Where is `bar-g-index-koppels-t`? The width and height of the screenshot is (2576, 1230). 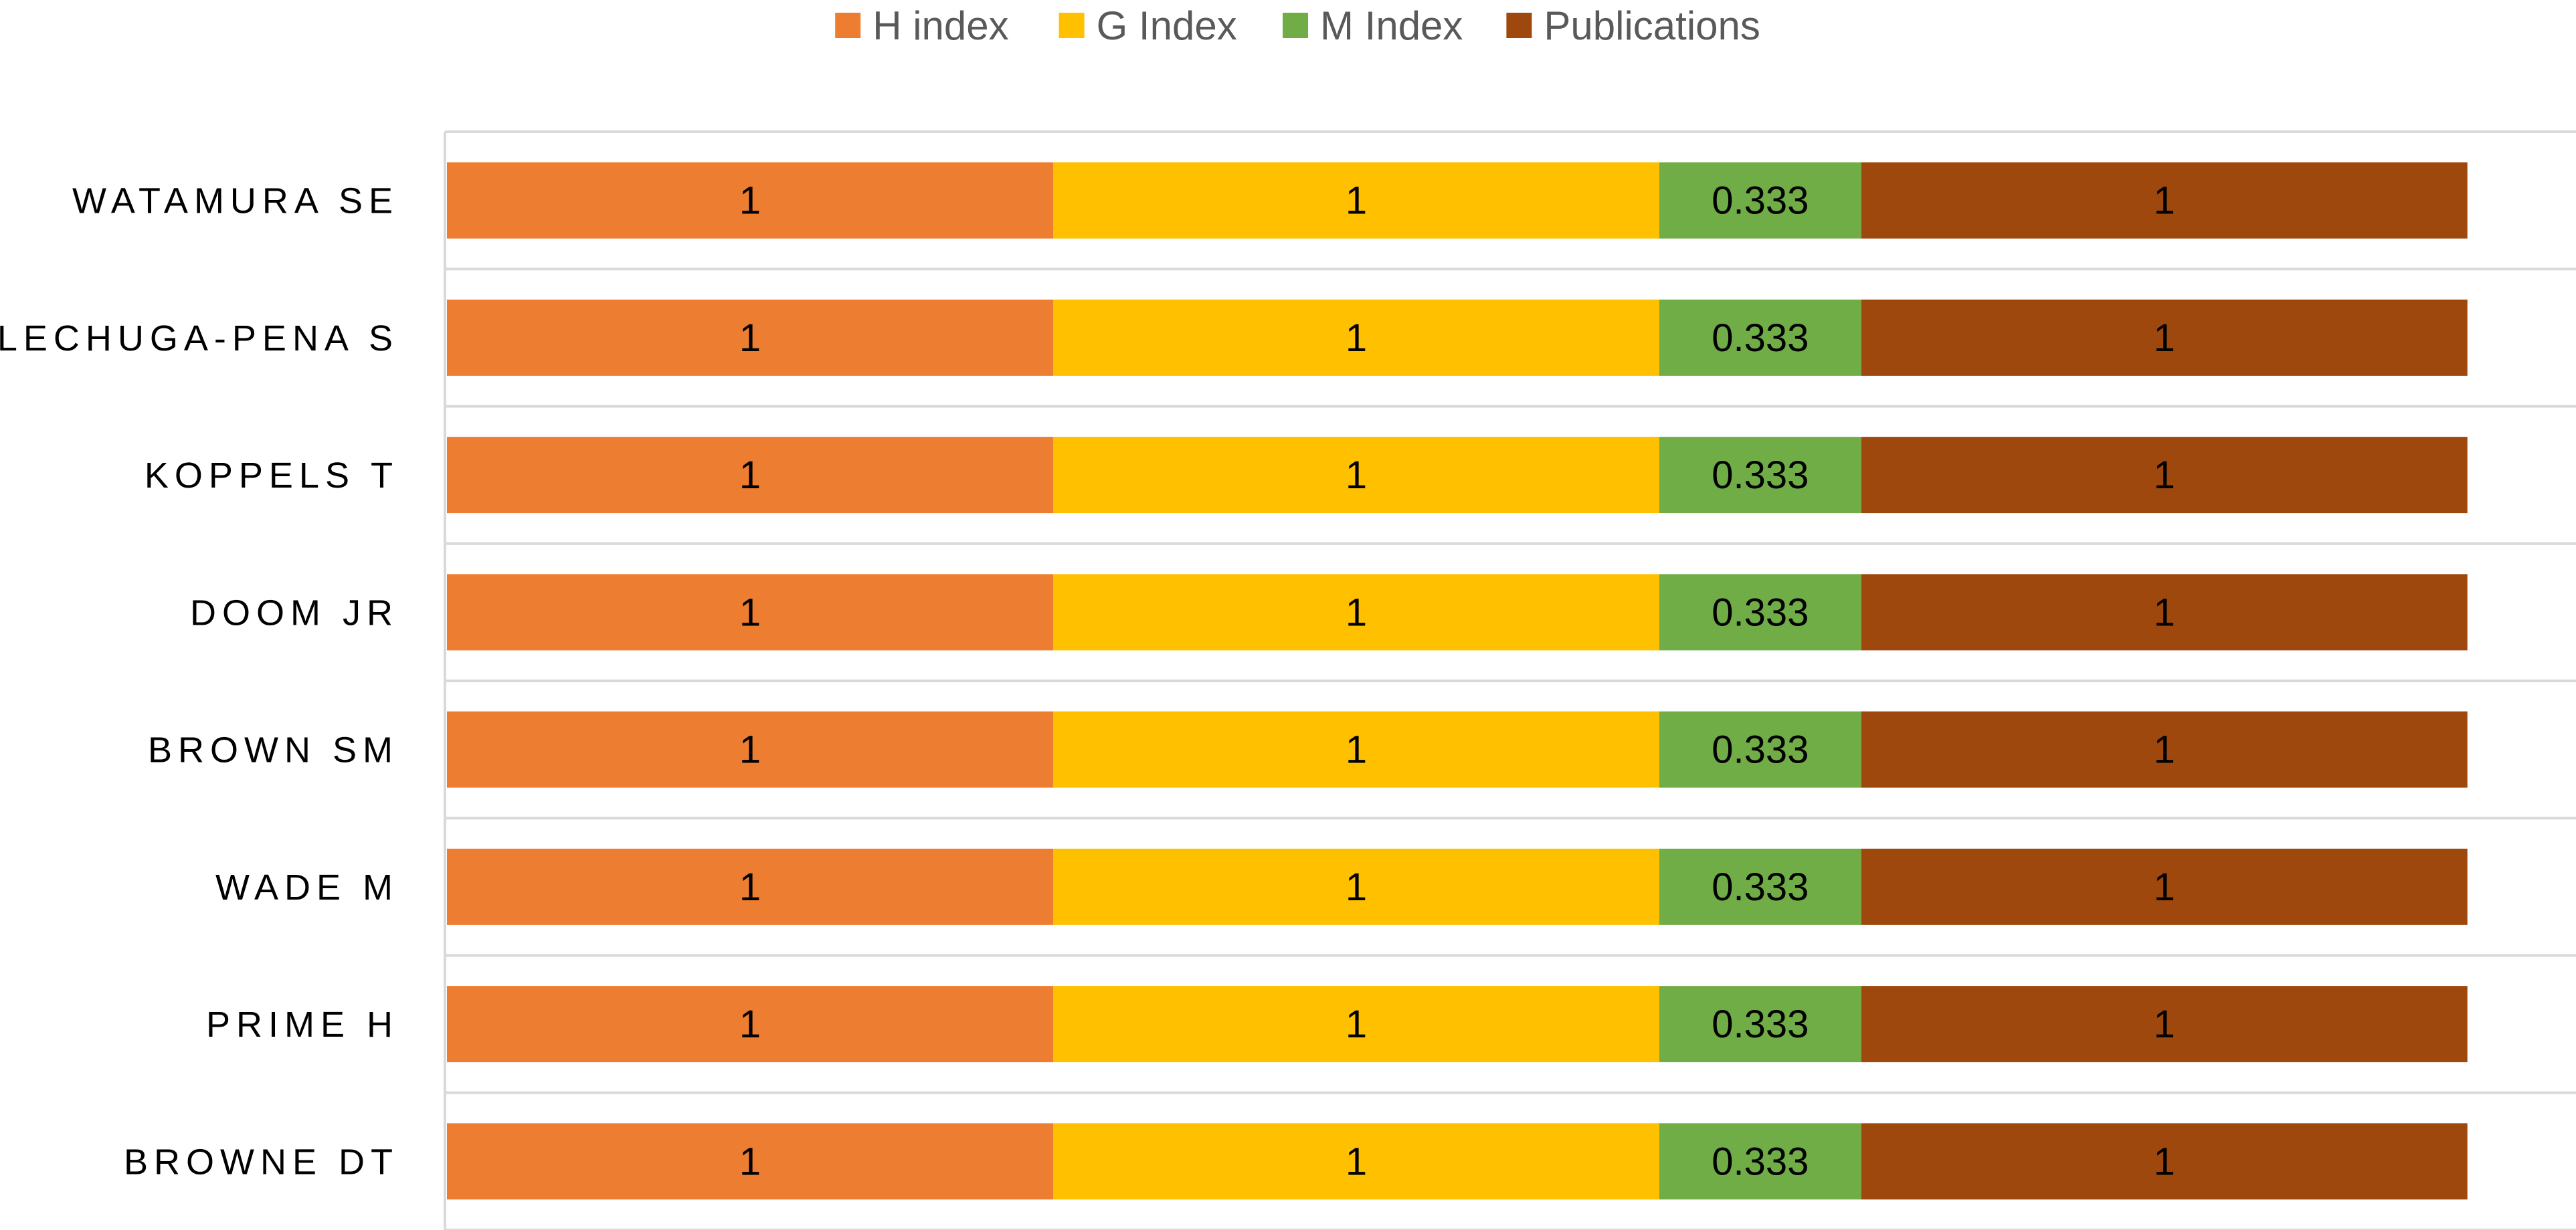 bar-g-index-koppels-t is located at coordinates (1356, 475).